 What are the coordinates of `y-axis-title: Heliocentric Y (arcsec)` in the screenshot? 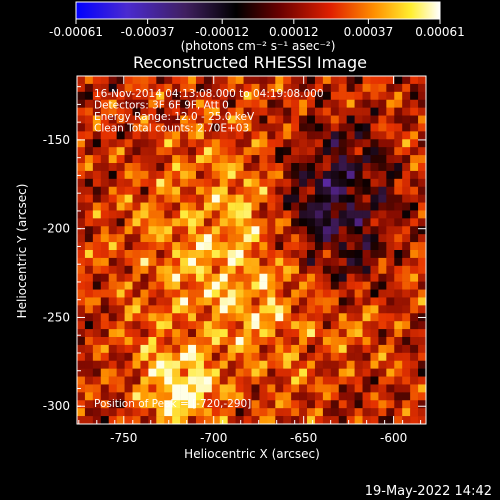 It's located at (22, 251).